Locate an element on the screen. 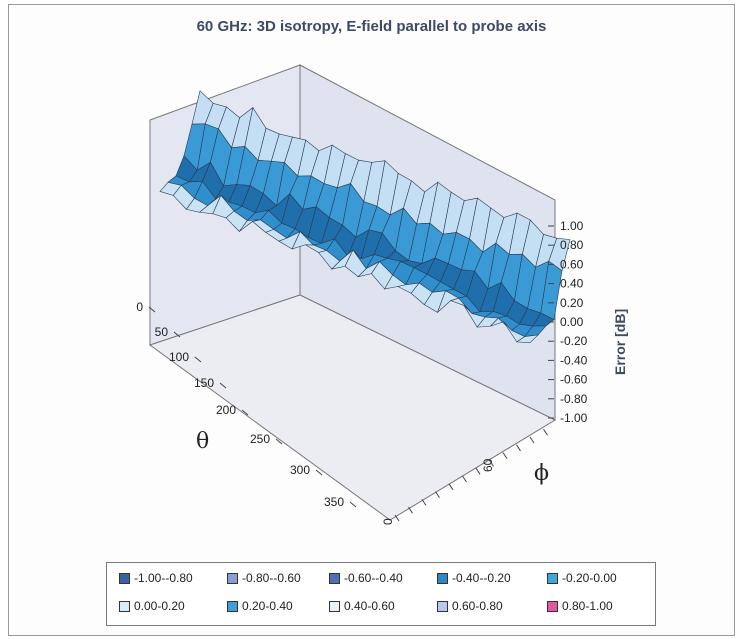 The height and width of the screenshot is (639, 743). legend-item: 0.80-1.00 is located at coordinates (580, 606).